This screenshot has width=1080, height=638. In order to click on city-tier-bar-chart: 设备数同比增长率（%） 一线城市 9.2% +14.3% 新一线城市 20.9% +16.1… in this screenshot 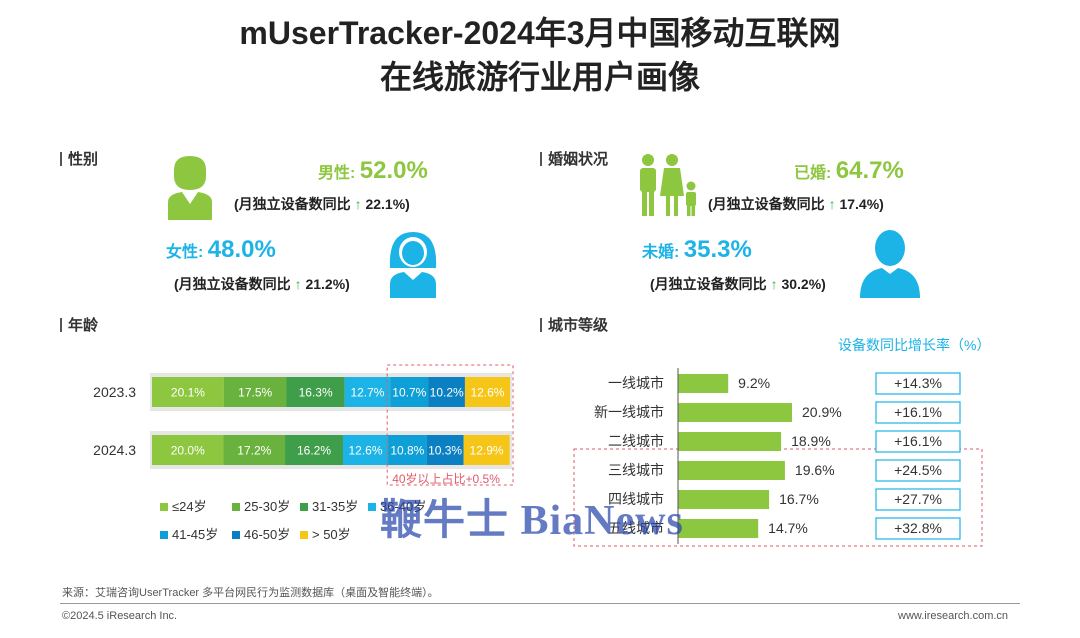, I will do `click(781, 442)`.